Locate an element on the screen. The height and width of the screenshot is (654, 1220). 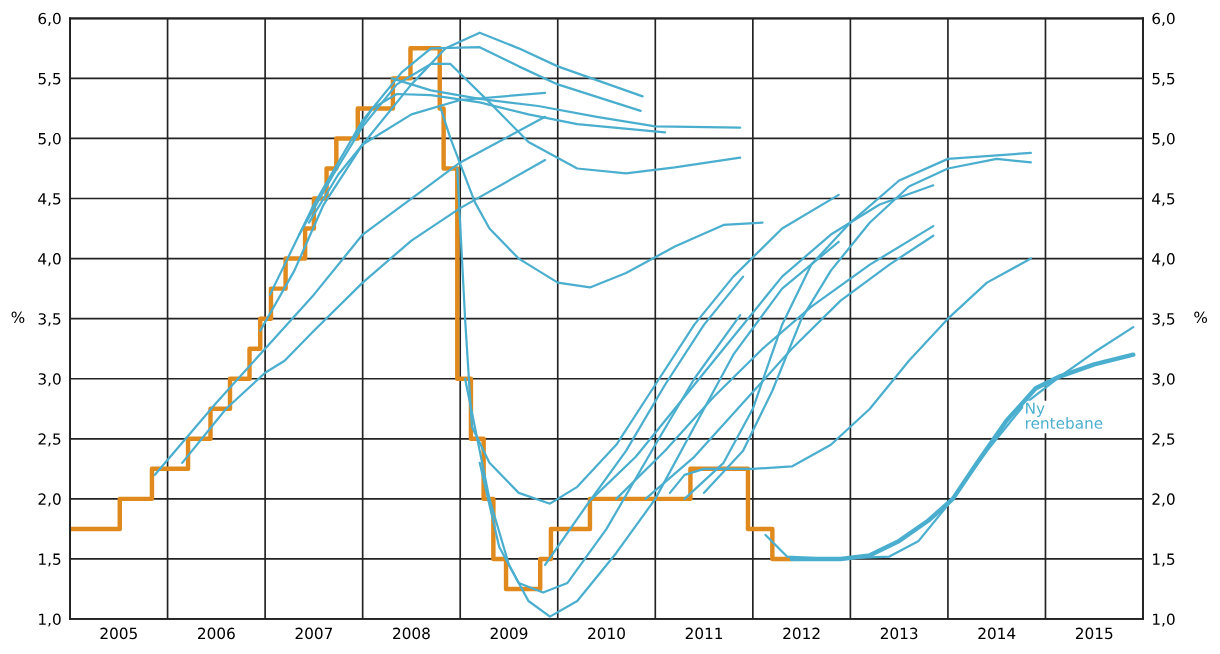
x-tick-label: 2008 is located at coordinates (411, 633).